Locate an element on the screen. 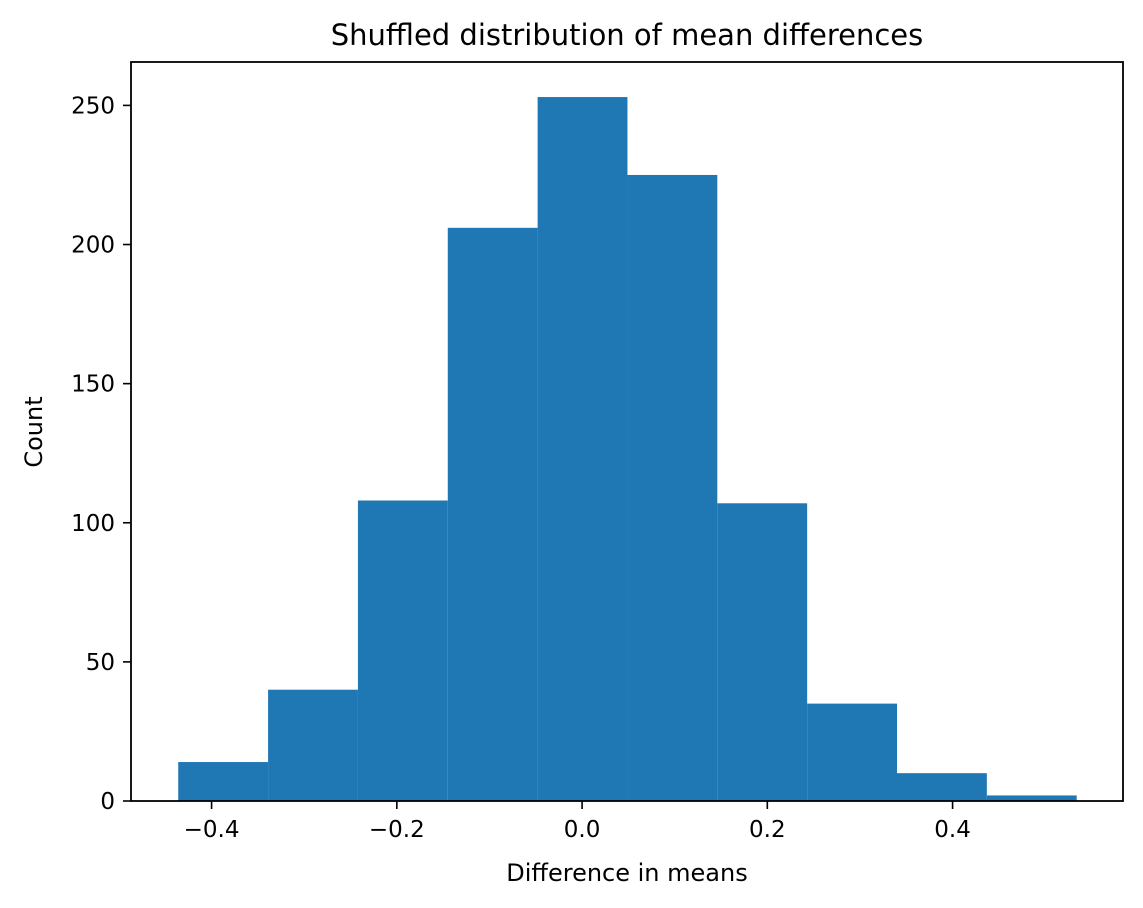  y-tick-label-2: 50 is located at coordinates (100, 663).